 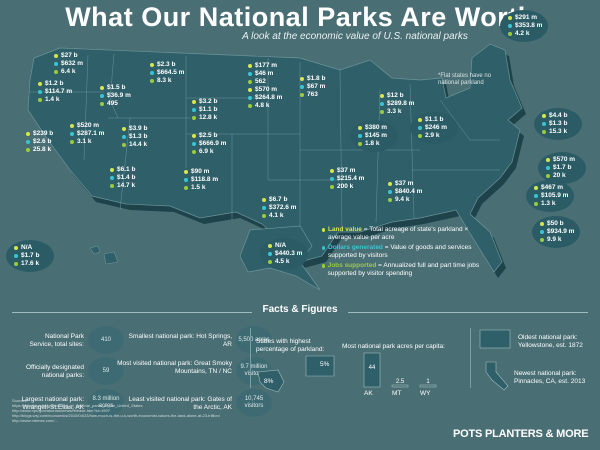 I want to click on state-jobs-value: 200 k, so click(x=345, y=186).